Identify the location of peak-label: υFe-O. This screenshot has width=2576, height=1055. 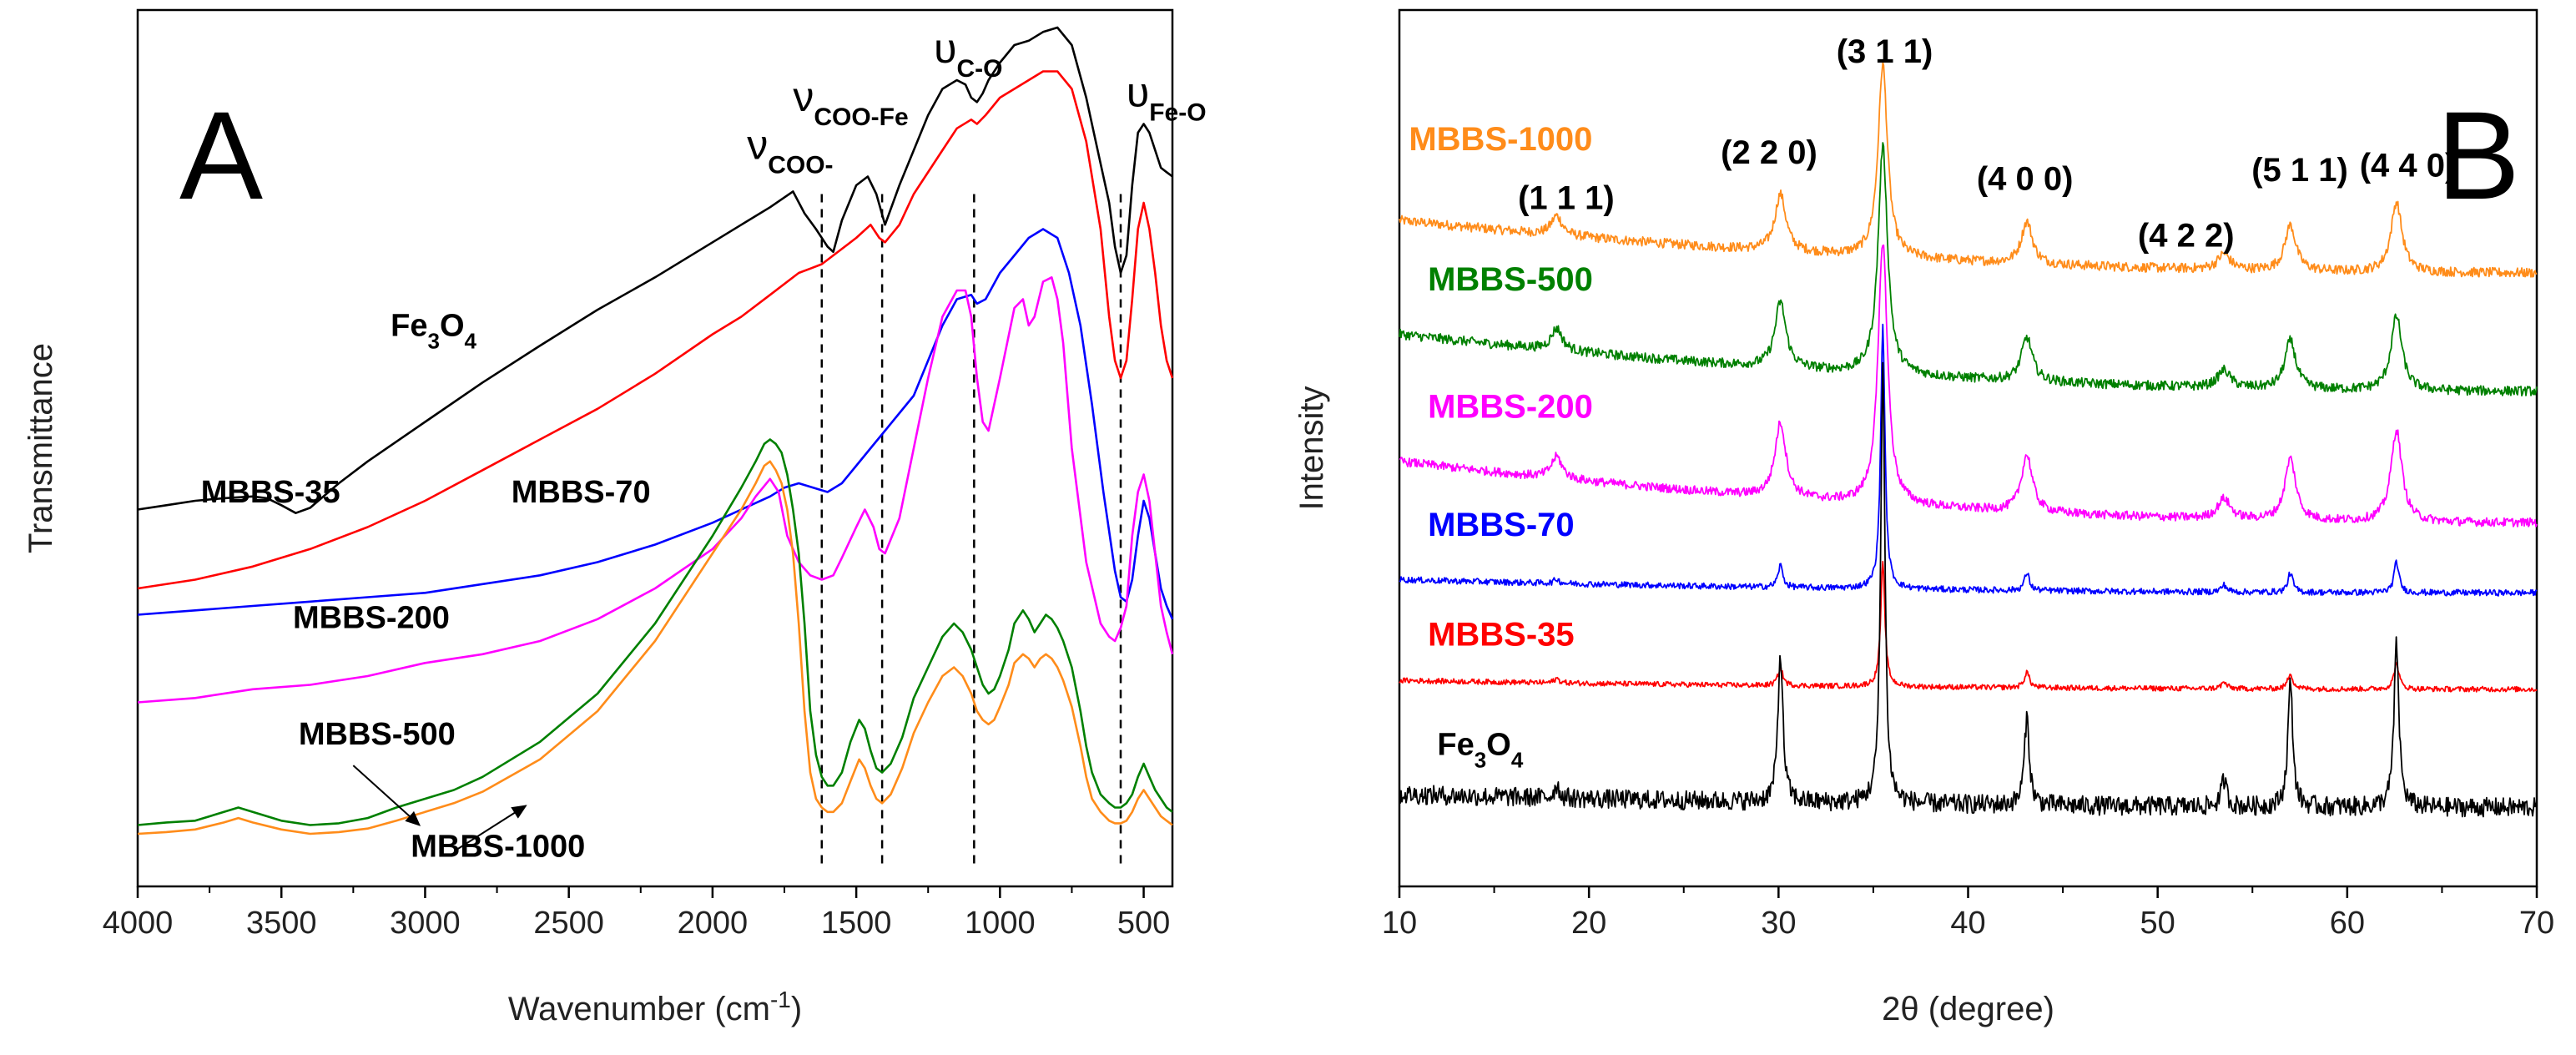
(1167, 98).